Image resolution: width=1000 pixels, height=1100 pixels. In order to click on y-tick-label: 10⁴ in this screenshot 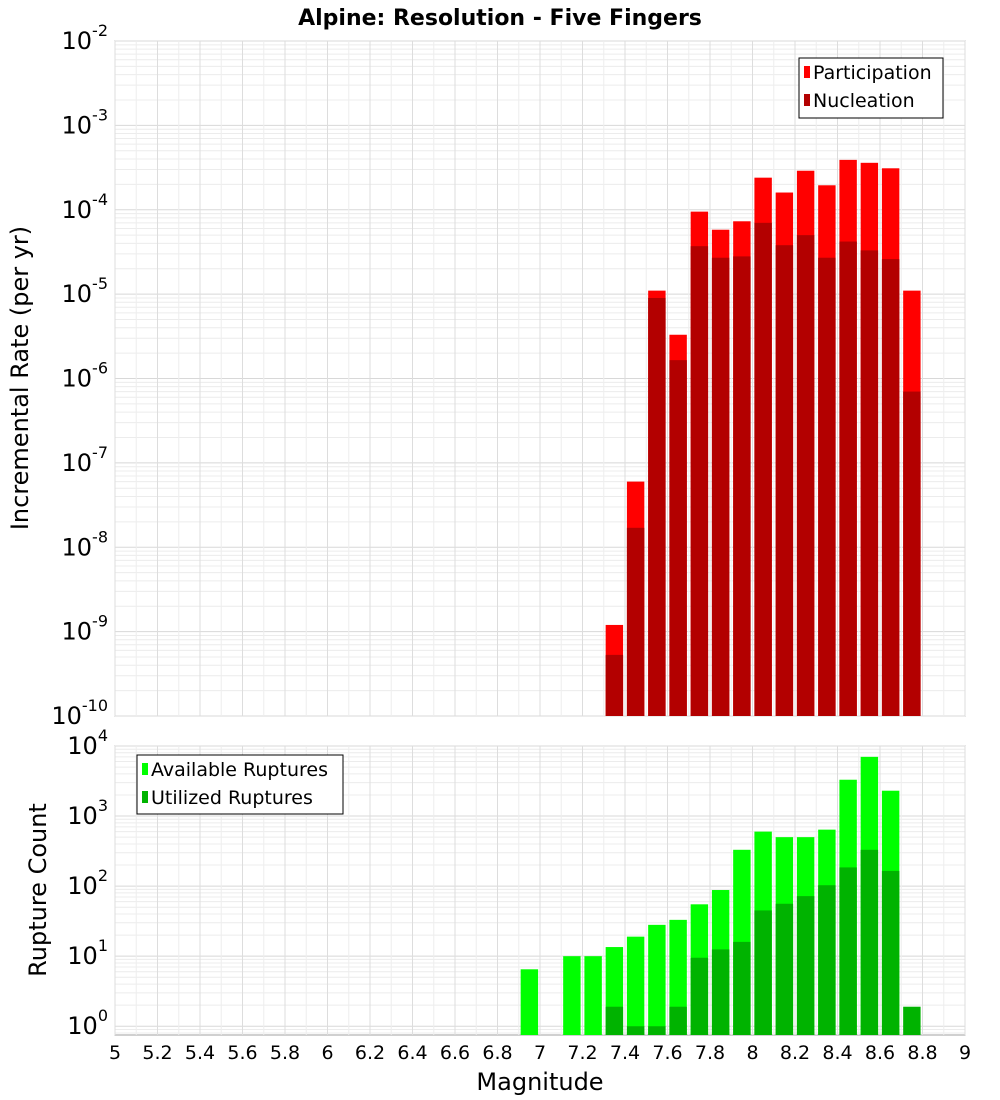, I will do `click(87, 743)`.